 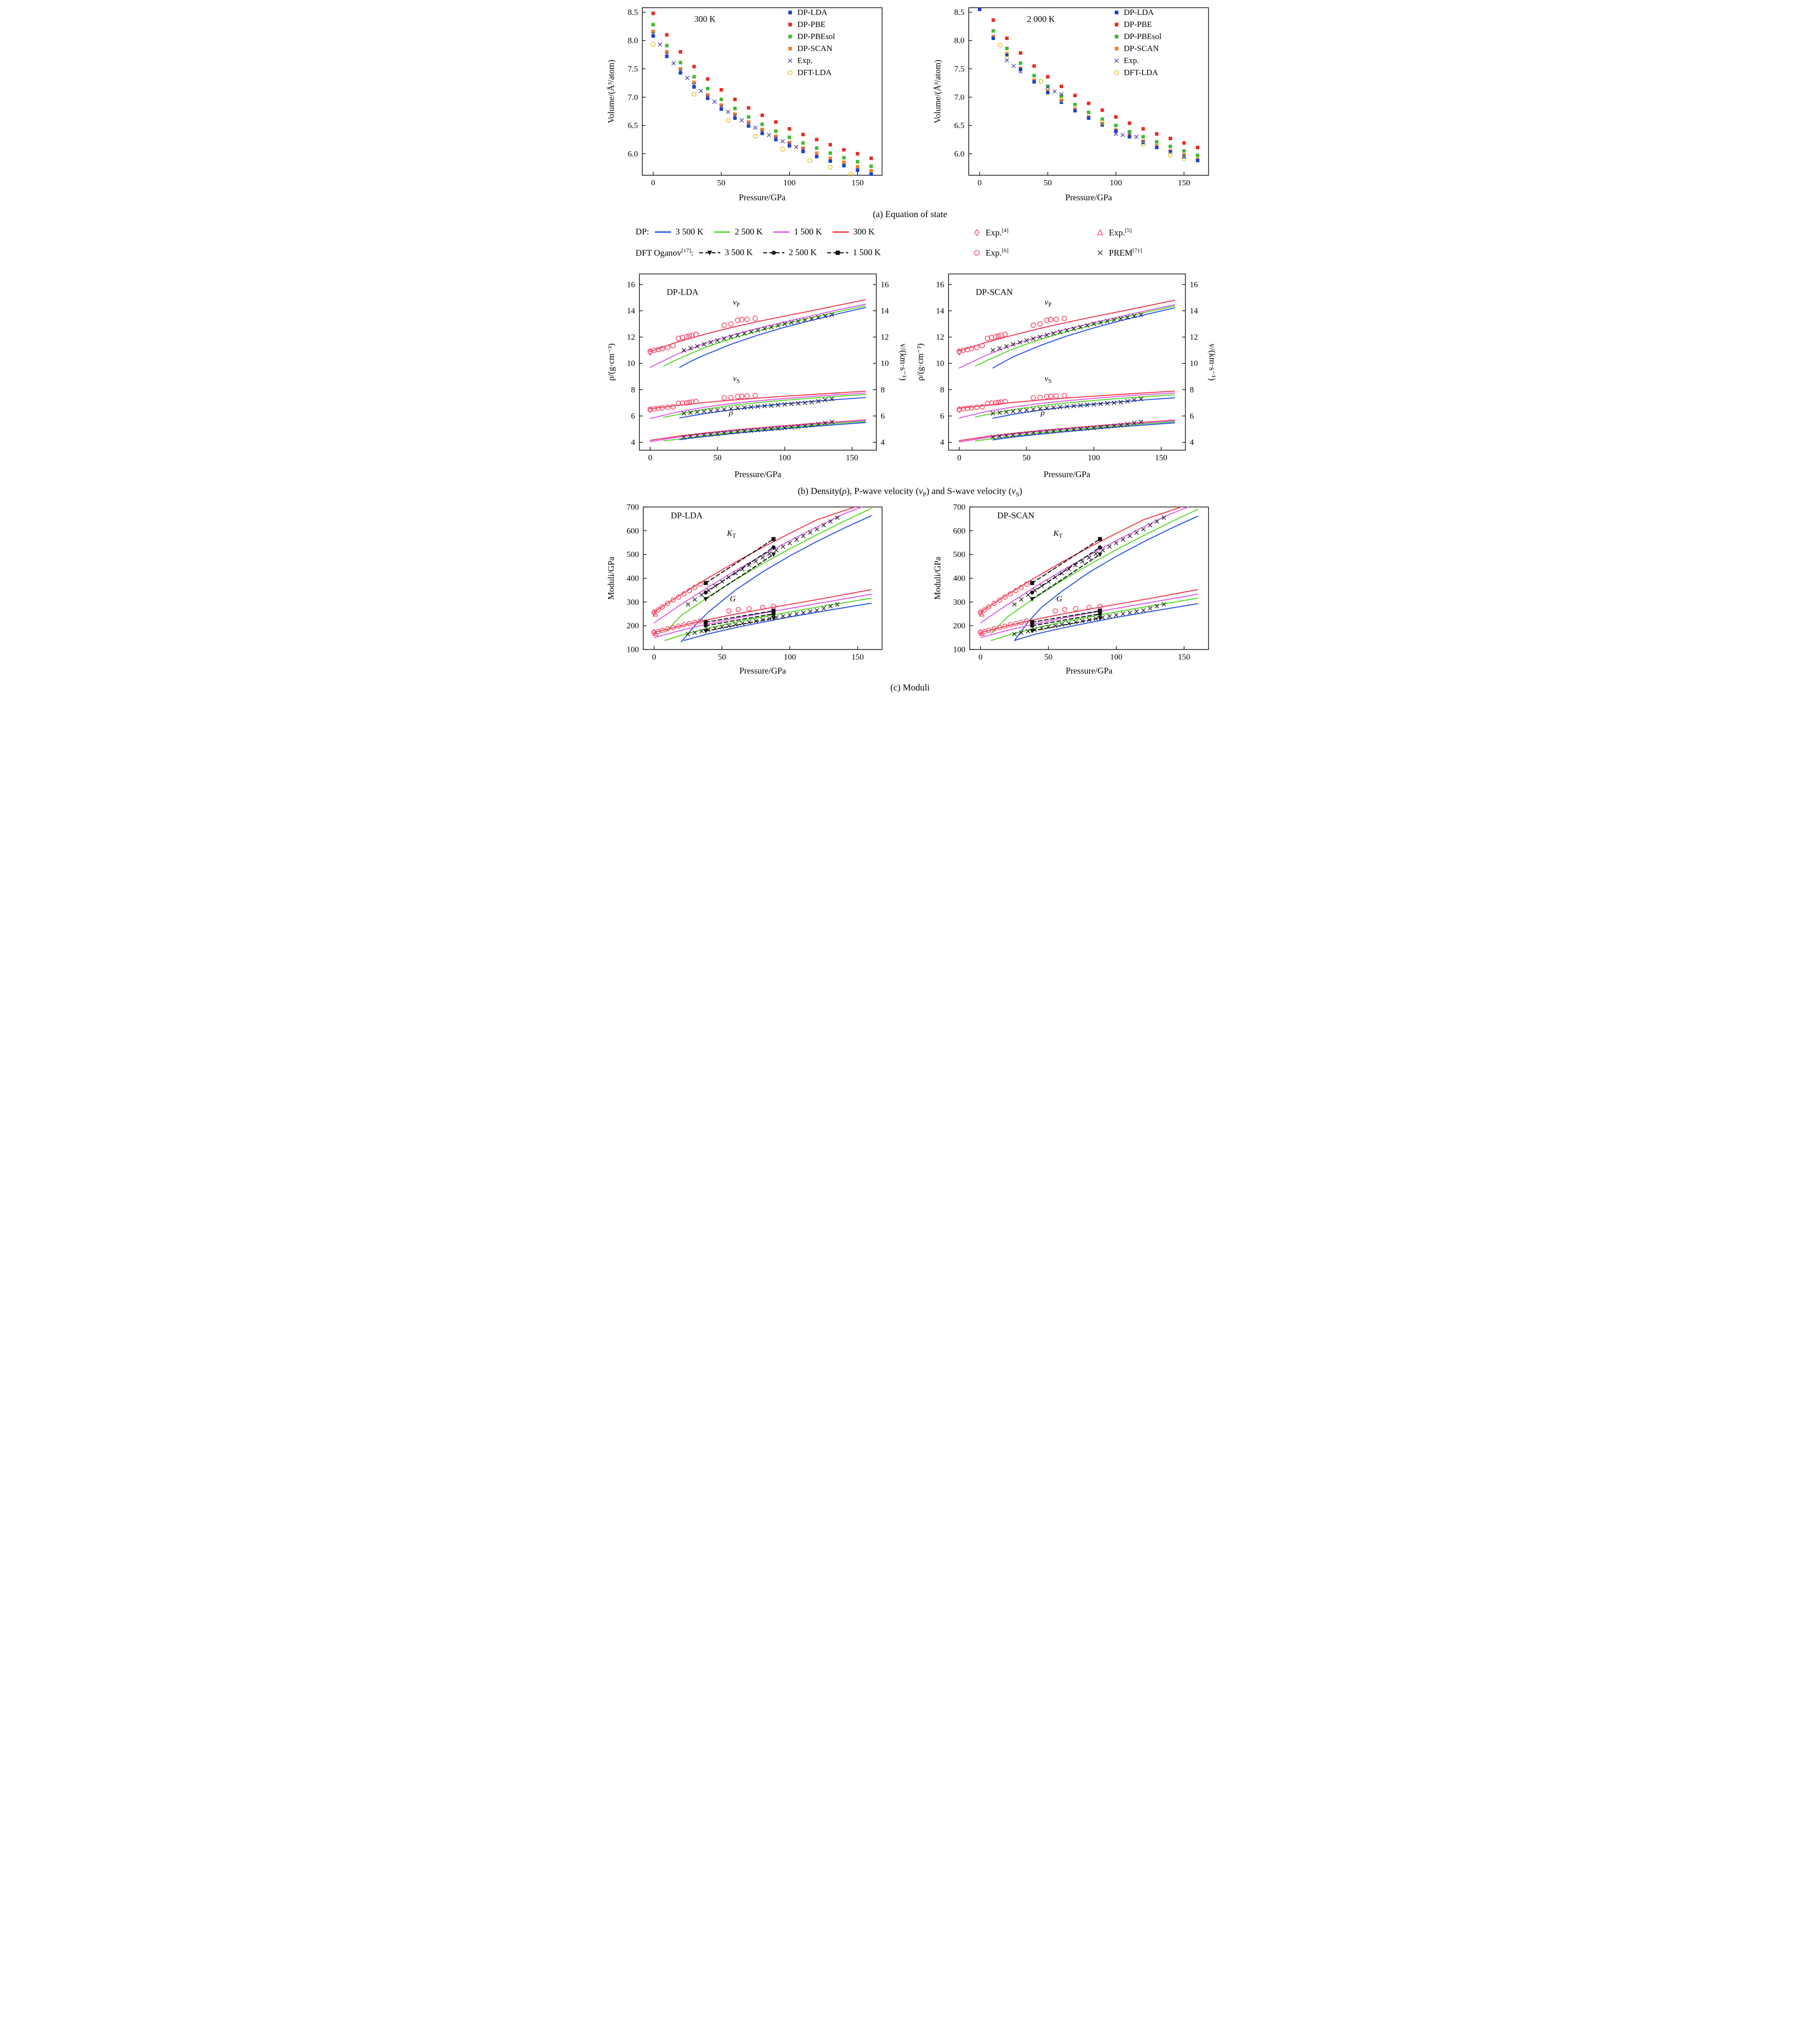 What do you see at coordinates (910, 688) in the screenshot?
I see `caption-c: (c) Moduli` at bounding box center [910, 688].